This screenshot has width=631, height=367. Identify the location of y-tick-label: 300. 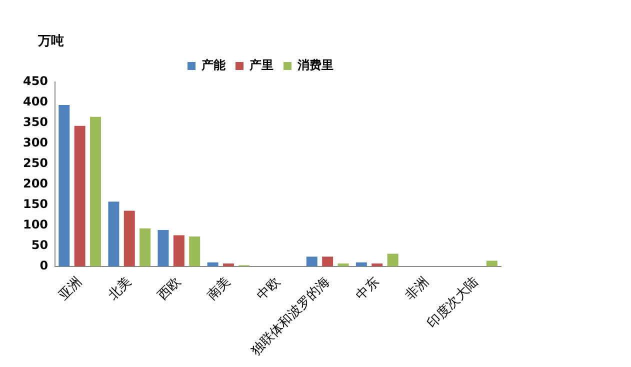
(35, 143).